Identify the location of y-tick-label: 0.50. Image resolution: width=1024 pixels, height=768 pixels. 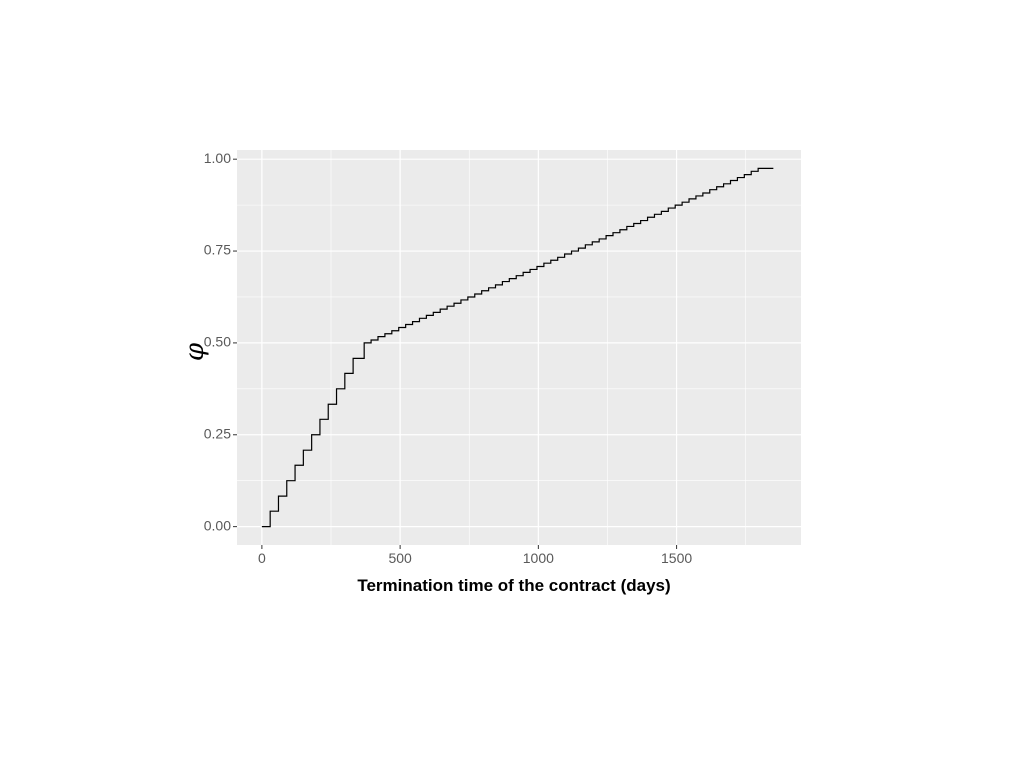
(217, 342).